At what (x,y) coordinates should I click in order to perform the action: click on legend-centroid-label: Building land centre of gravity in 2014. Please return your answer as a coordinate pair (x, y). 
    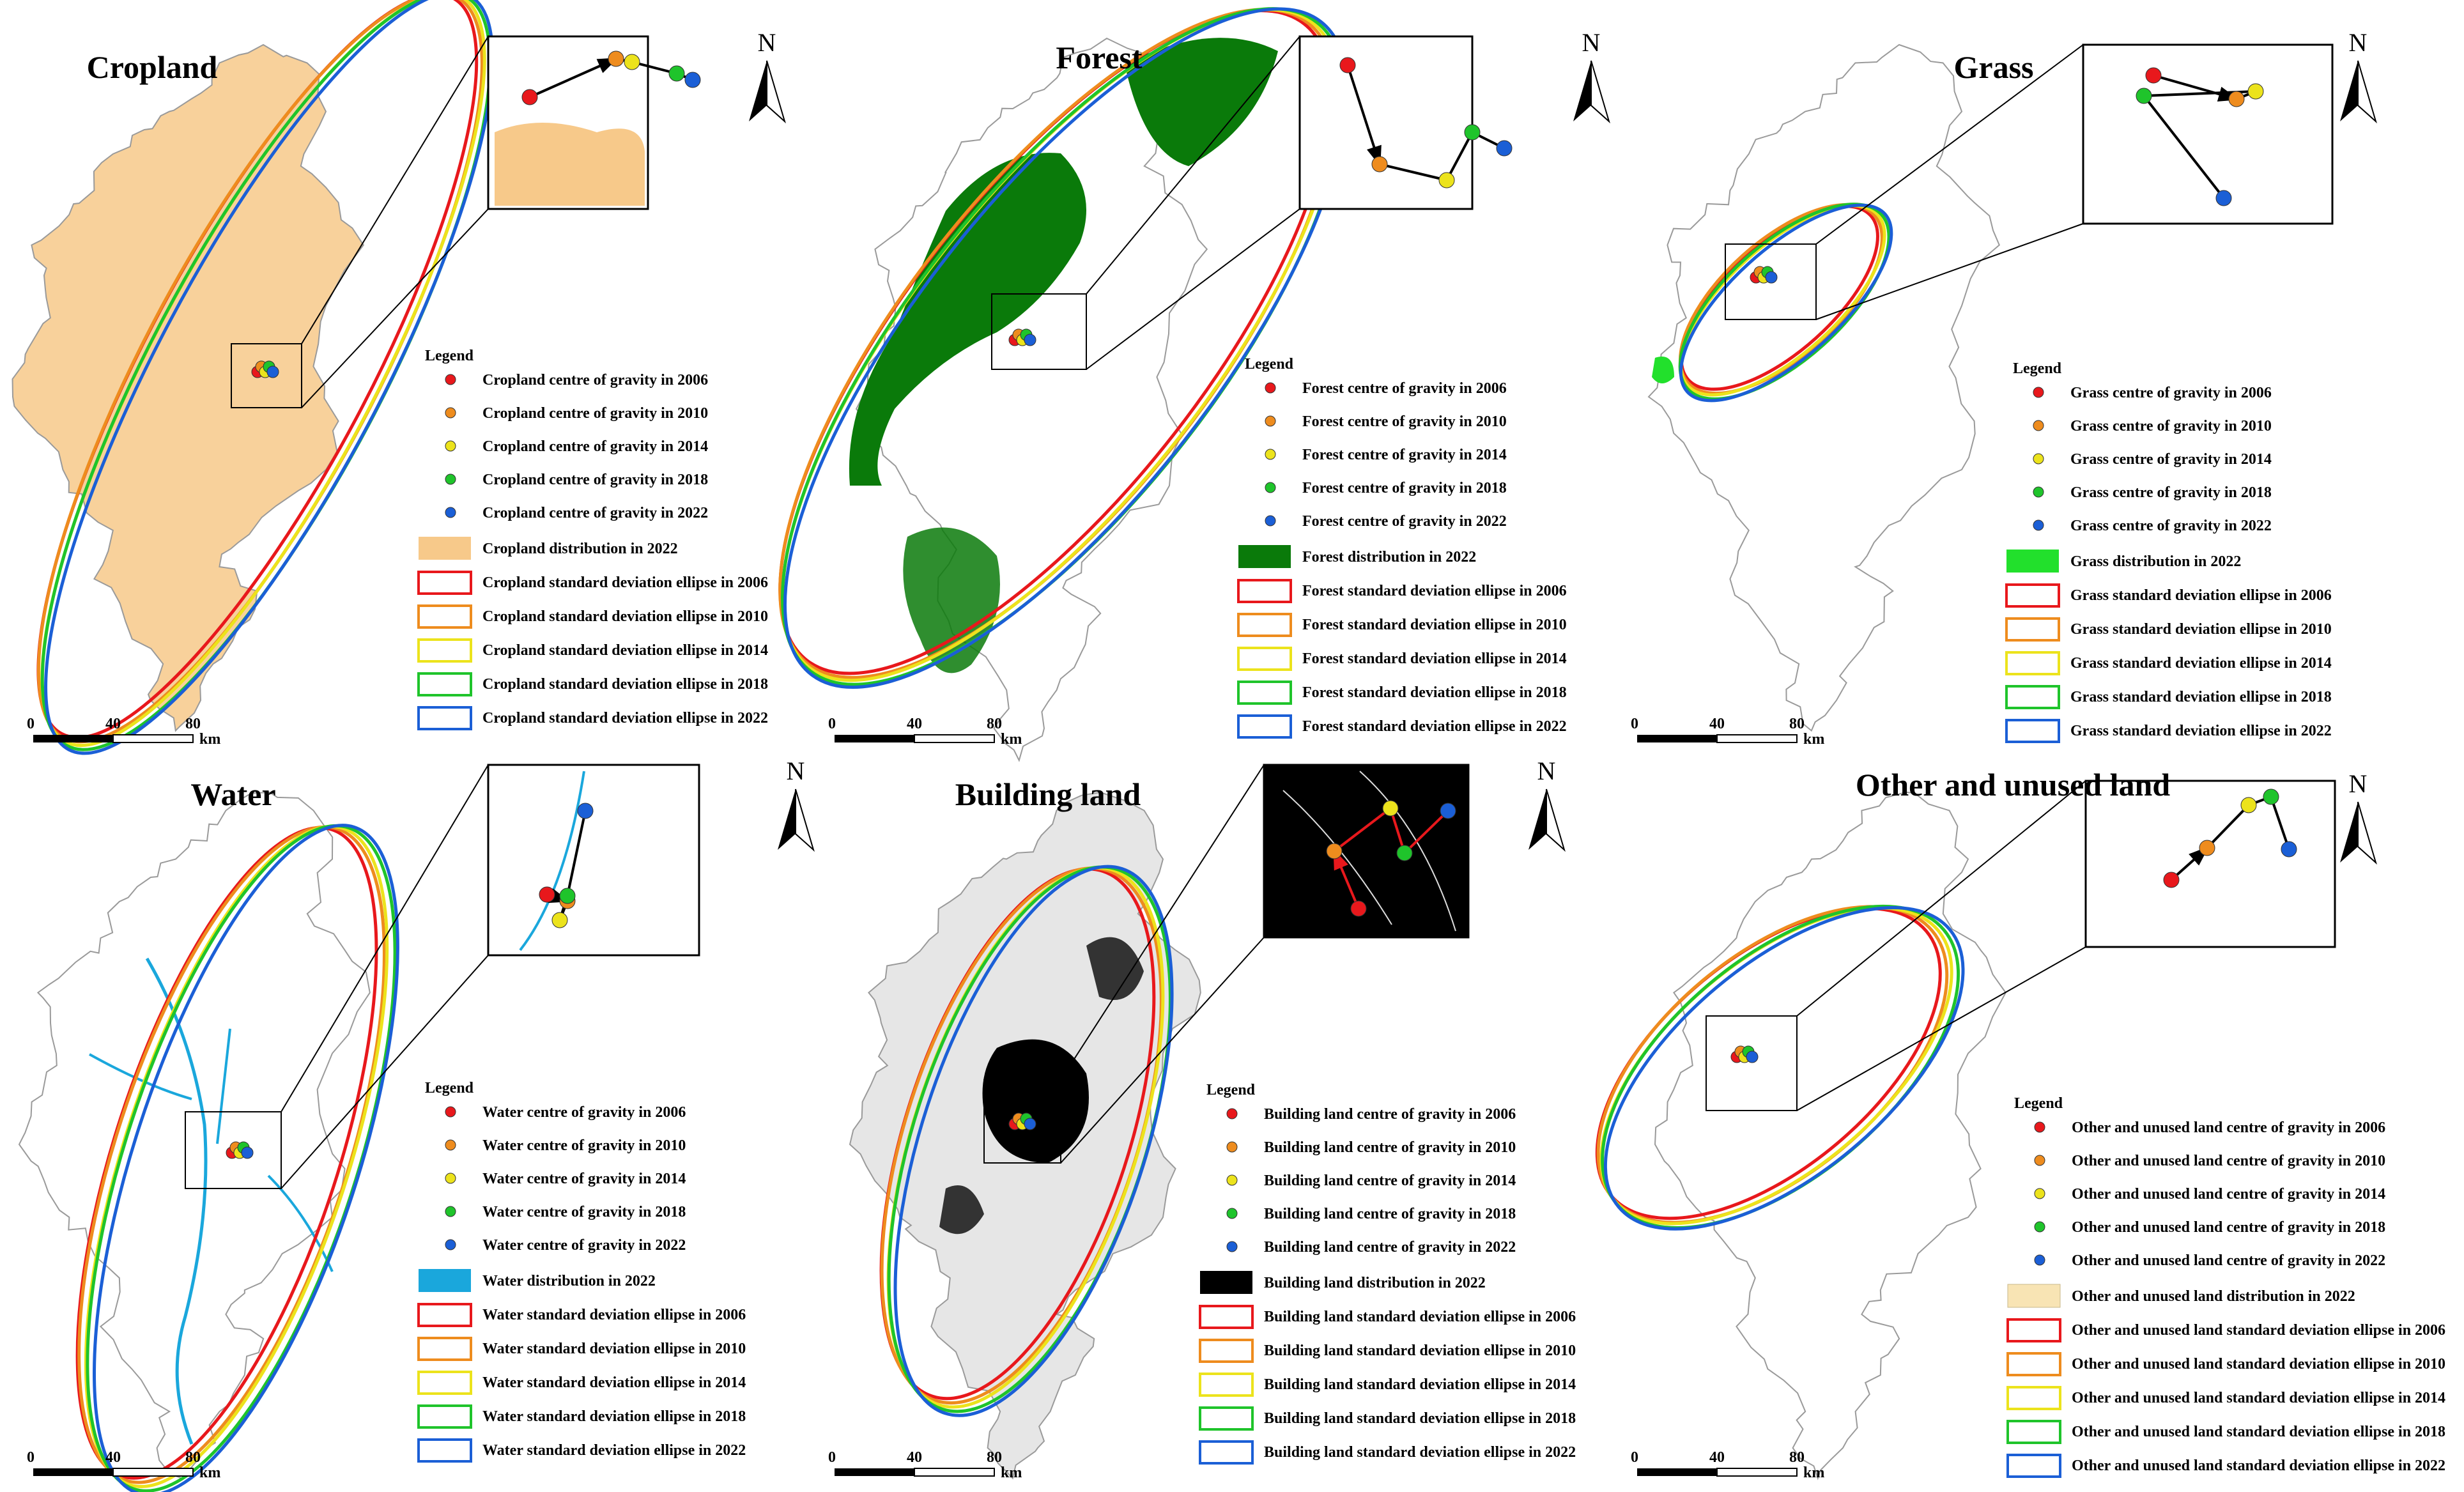
    Looking at the image, I should click on (1390, 1181).